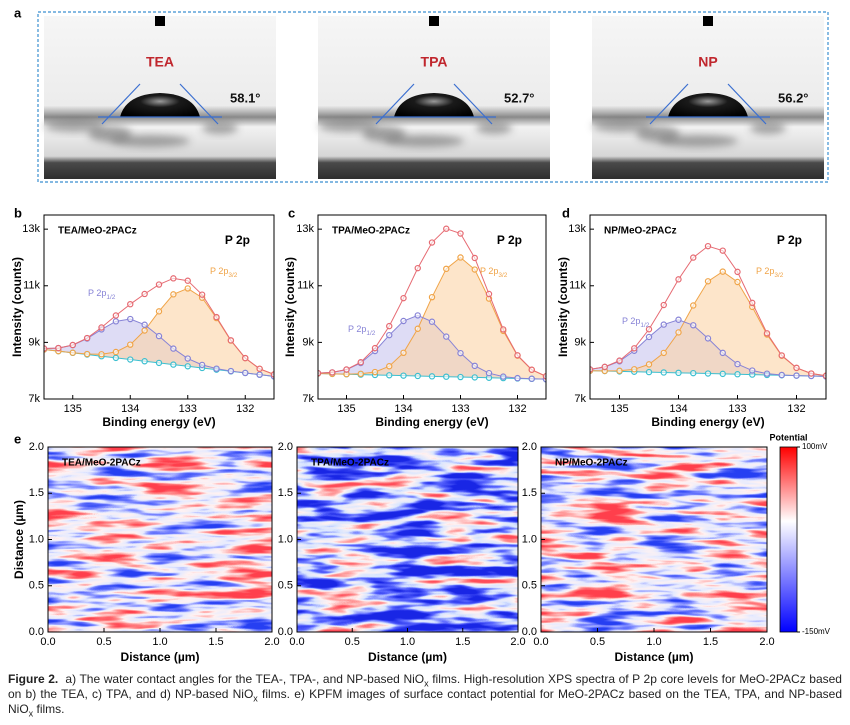 The height and width of the screenshot is (725, 850). Describe the element at coordinates (434, 62) in the screenshot. I see `sample-name: TPA` at that location.